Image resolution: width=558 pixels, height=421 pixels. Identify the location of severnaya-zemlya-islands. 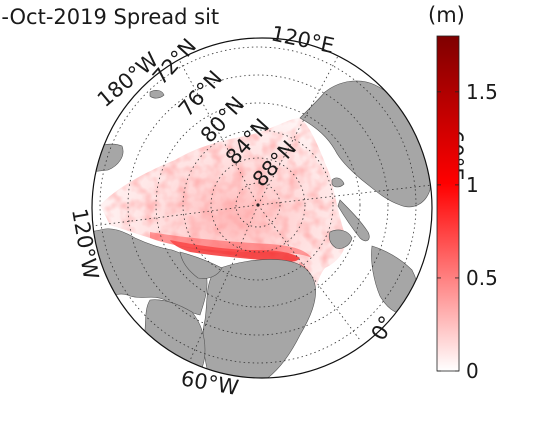
(338, 182).